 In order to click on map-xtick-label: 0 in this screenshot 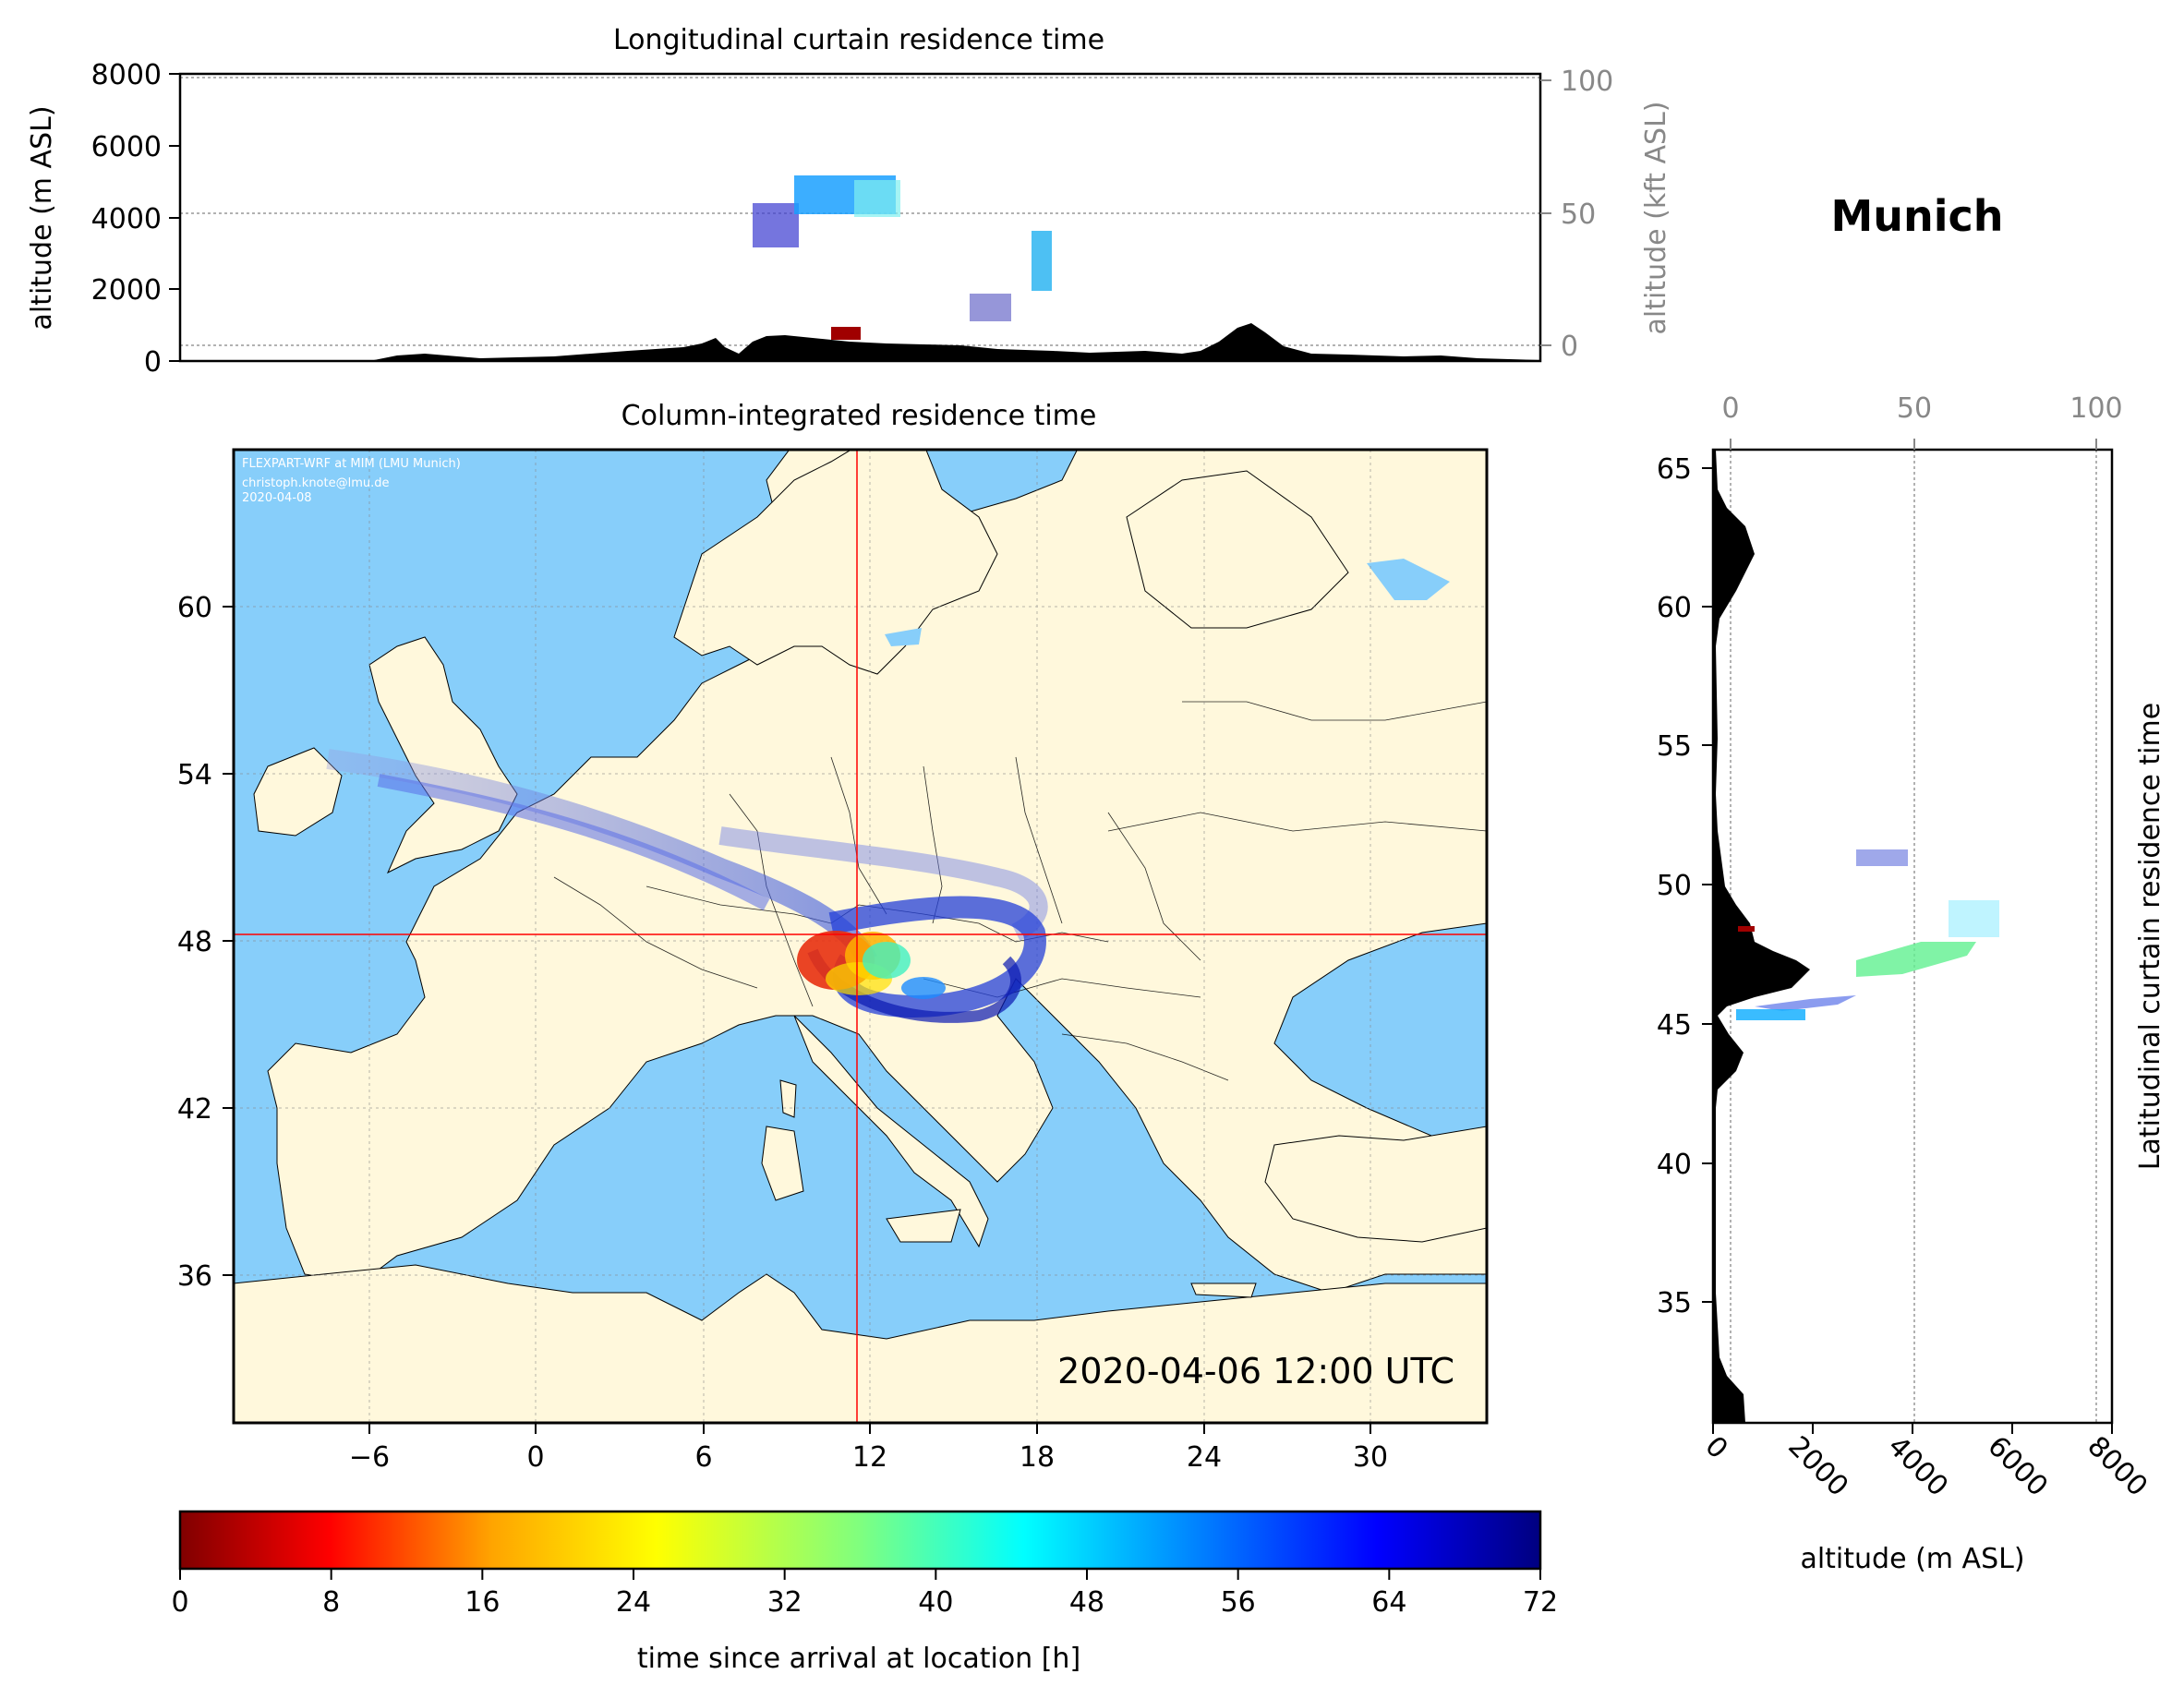, I will do `click(535, 1457)`.